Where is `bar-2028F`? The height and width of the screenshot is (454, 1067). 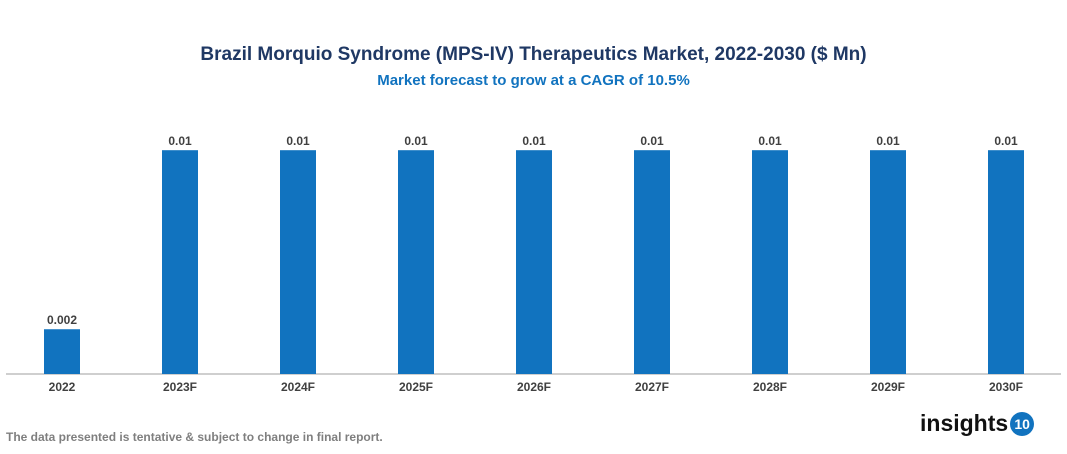 bar-2028F is located at coordinates (770, 262).